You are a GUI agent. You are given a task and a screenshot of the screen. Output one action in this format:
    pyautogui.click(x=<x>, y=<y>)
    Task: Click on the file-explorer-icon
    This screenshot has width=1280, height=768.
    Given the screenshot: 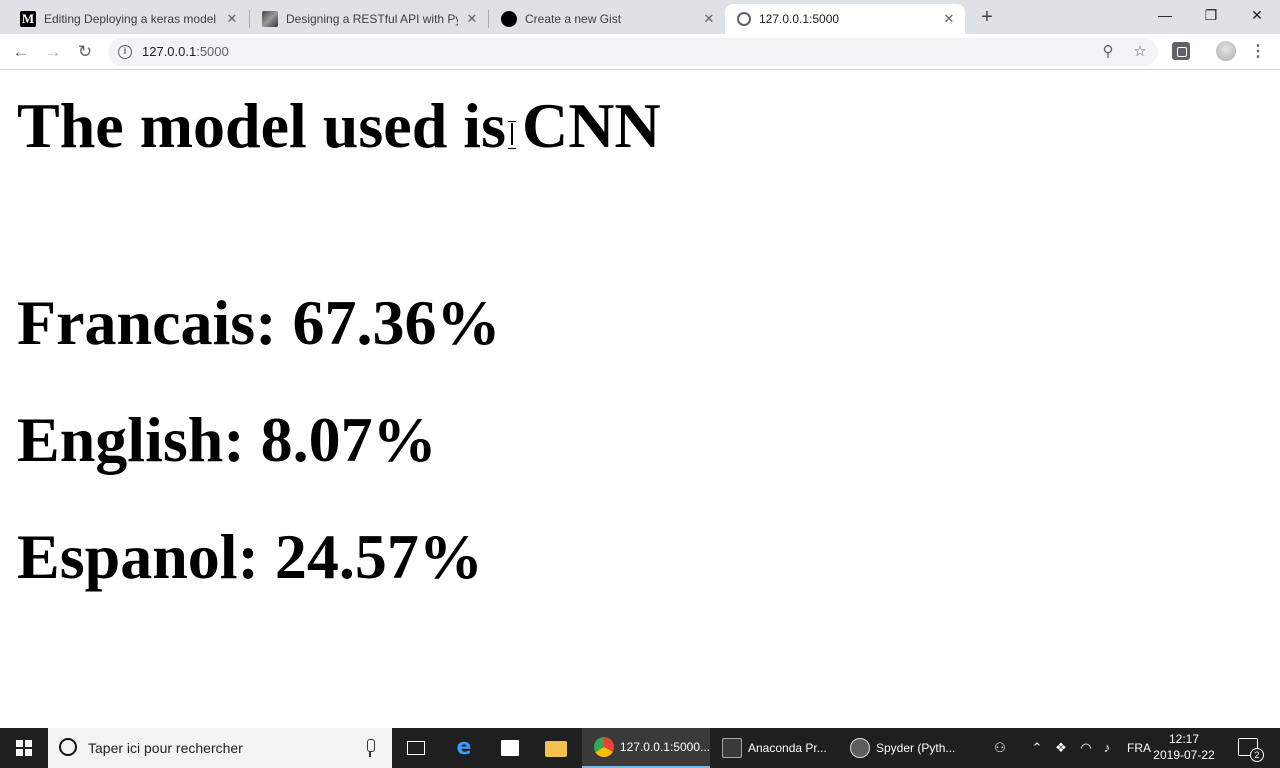 What is the action you would take?
    pyautogui.click(x=556, y=749)
    